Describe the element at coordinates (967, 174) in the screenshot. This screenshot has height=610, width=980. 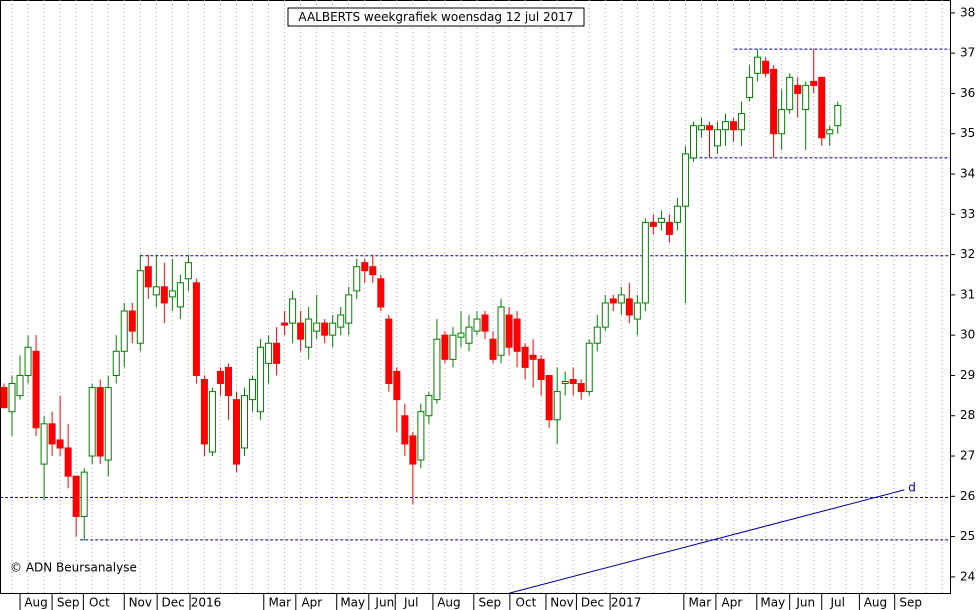
I see `y-tick-label: 34` at that location.